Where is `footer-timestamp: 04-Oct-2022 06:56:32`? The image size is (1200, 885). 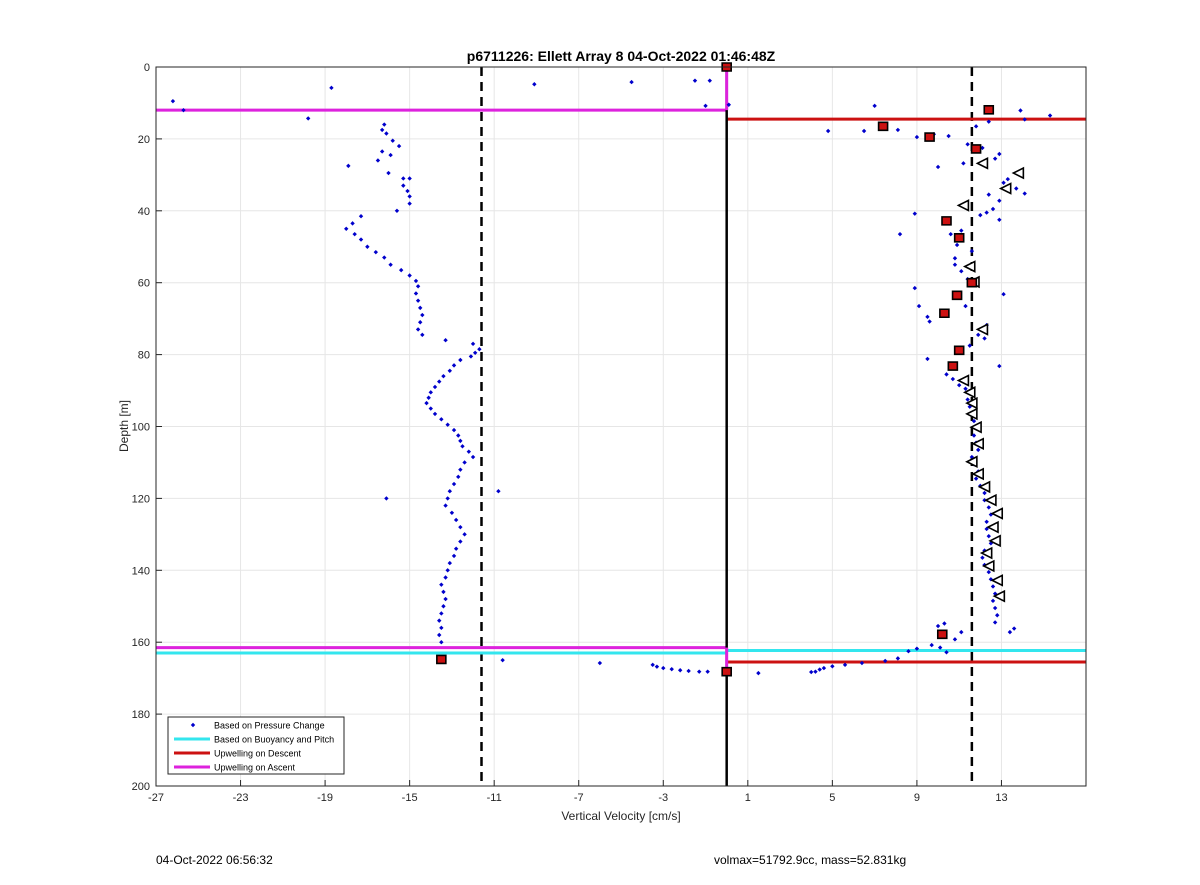
footer-timestamp: 04-Oct-2022 06:56:32 is located at coordinates (214, 860).